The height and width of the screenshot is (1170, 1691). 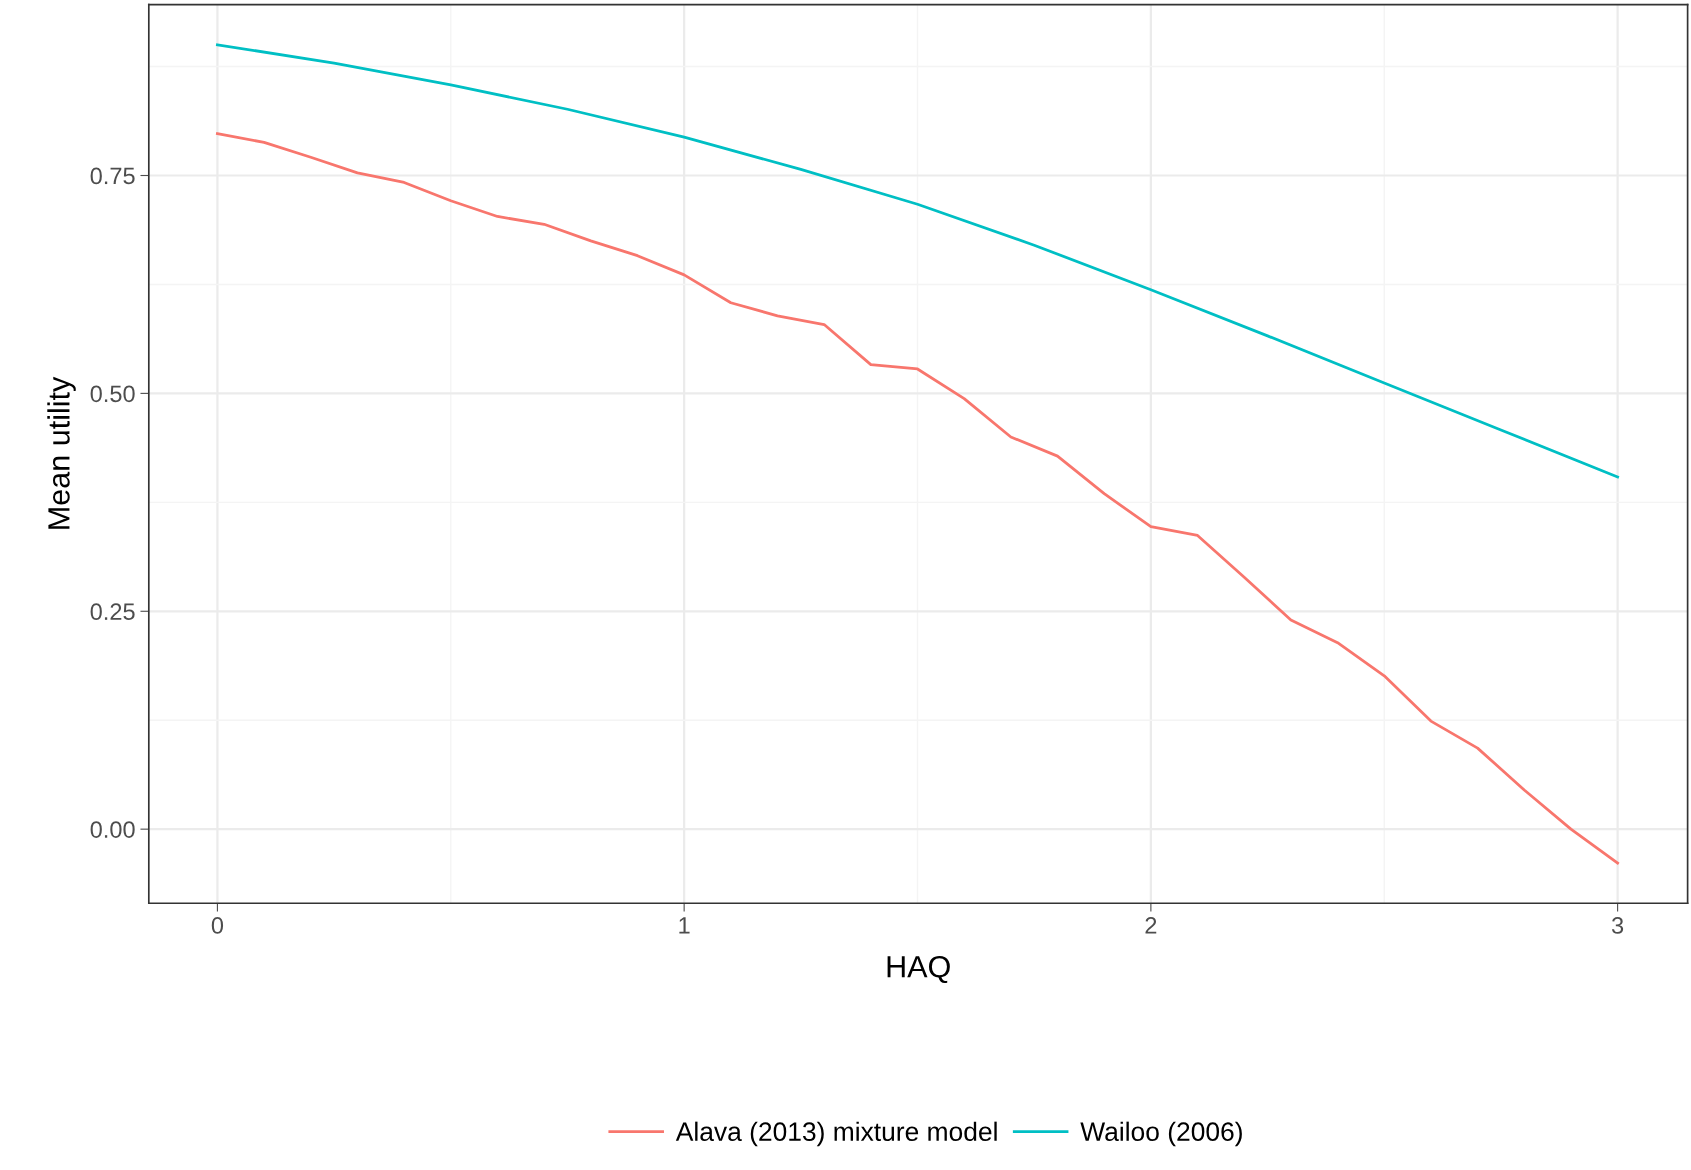 What do you see at coordinates (836, 1134) in the screenshot?
I see `legend-label: Alava (2013) mixture model` at bounding box center [836, 1134].